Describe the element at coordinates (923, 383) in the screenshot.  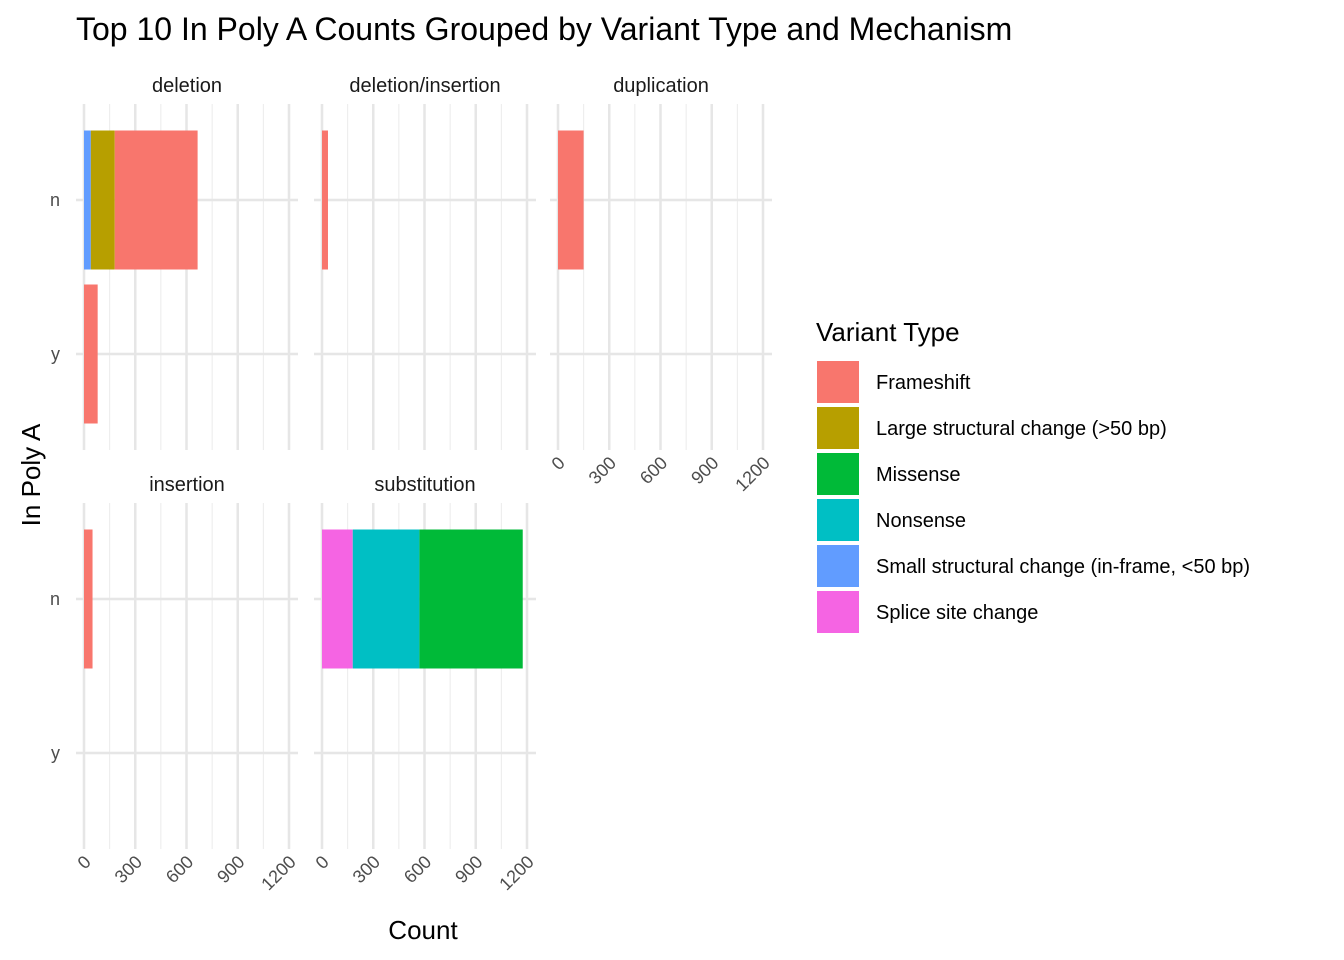
I see `legend-label: Frameshift` at that location.